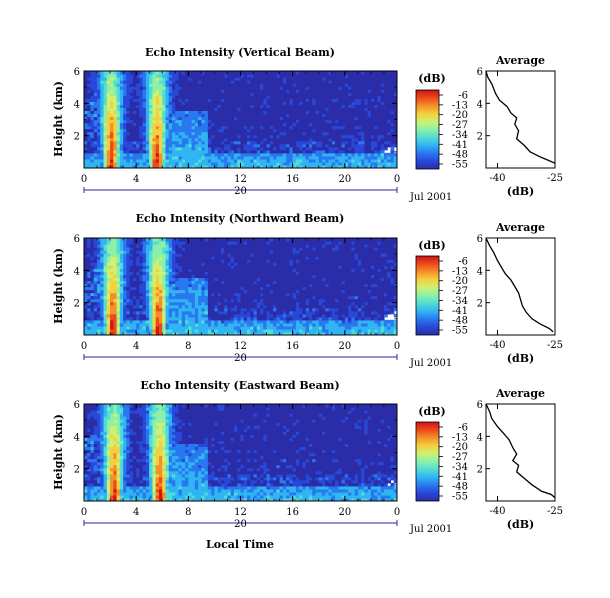 The image size is (610, 598). I want to click on colorbar-tick-label: -48, so click(460, 155).